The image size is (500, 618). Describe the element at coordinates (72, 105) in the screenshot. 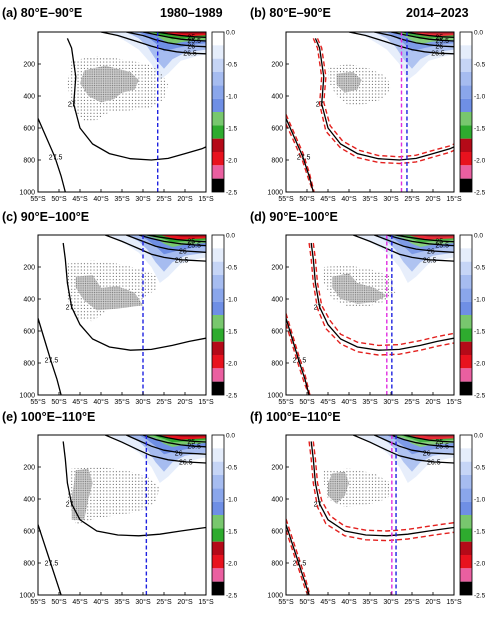

I see `isopycnal-label: 27` at that location.